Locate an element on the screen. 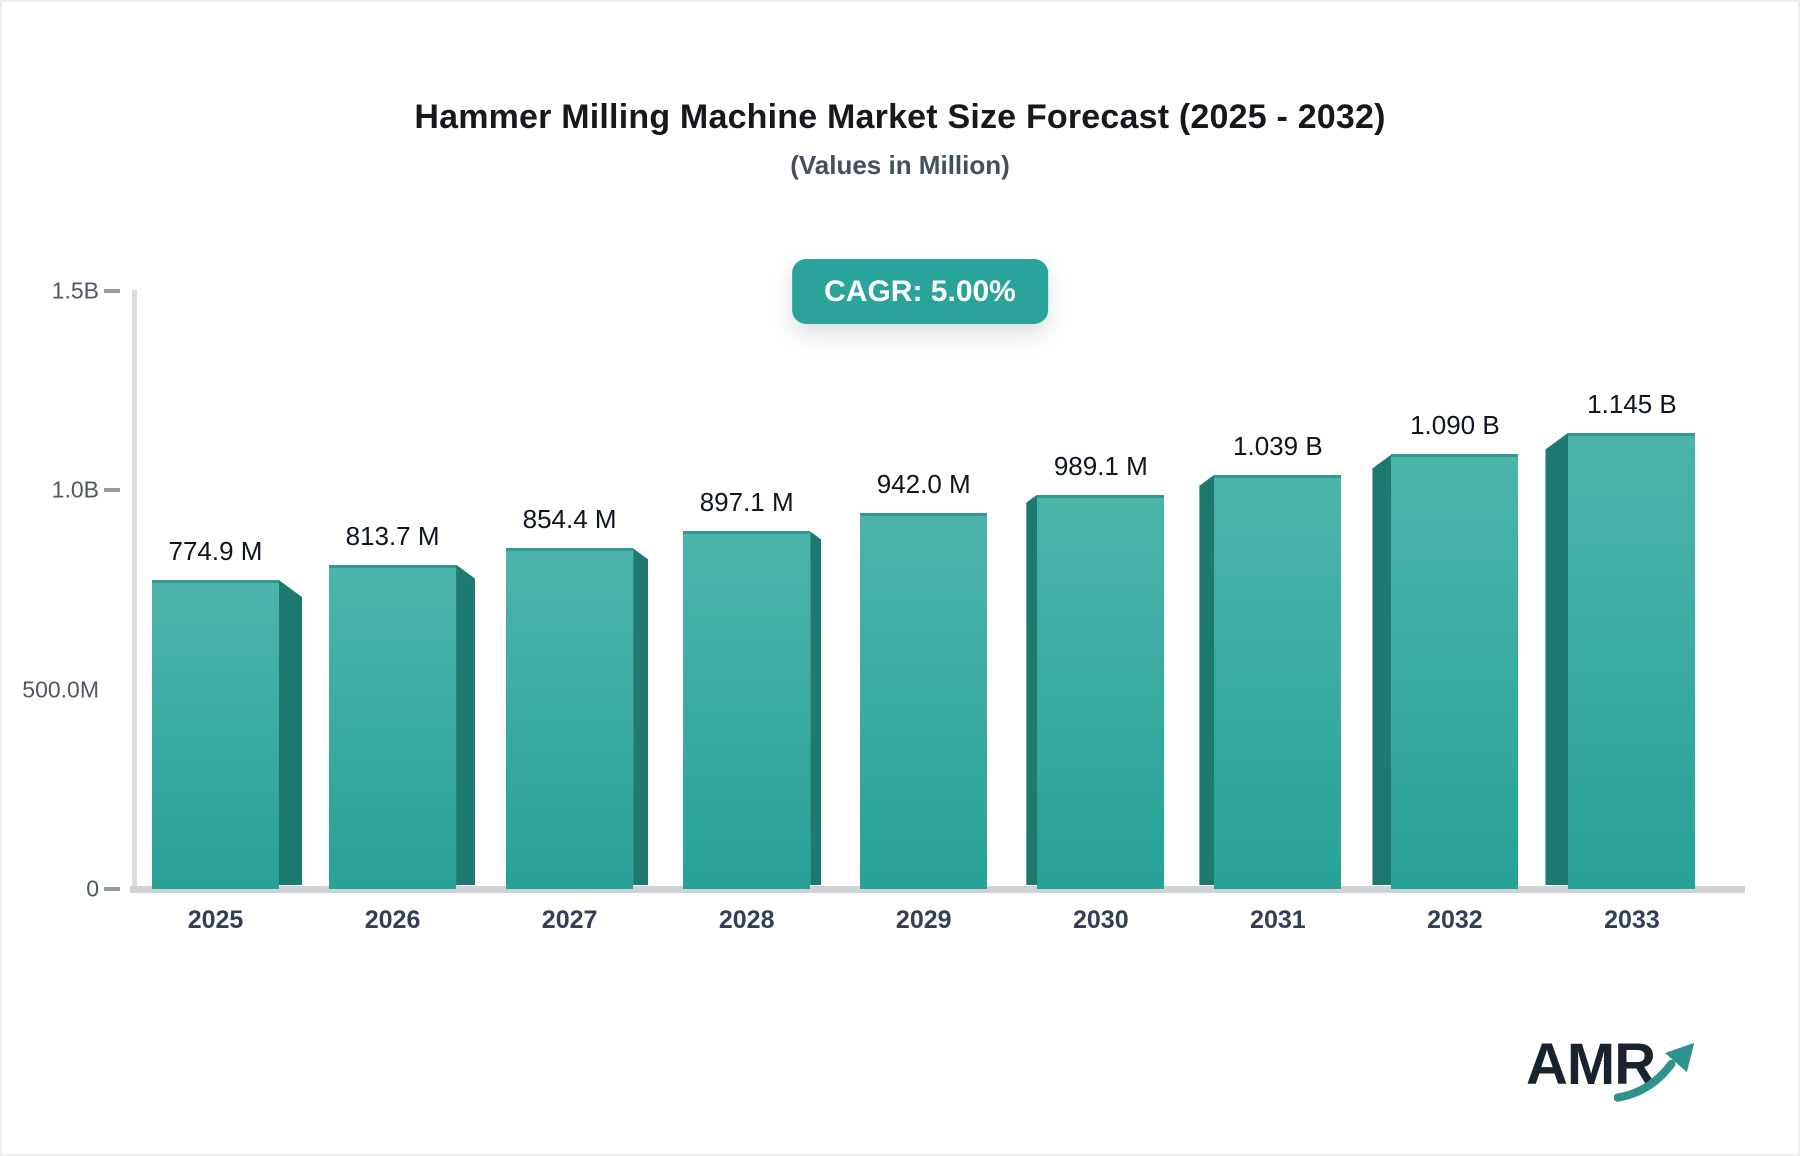 The width and height of the screenshot is (1800, 1156). y-axis-tick-label: 1.5B is located at coordinates (75, 290).